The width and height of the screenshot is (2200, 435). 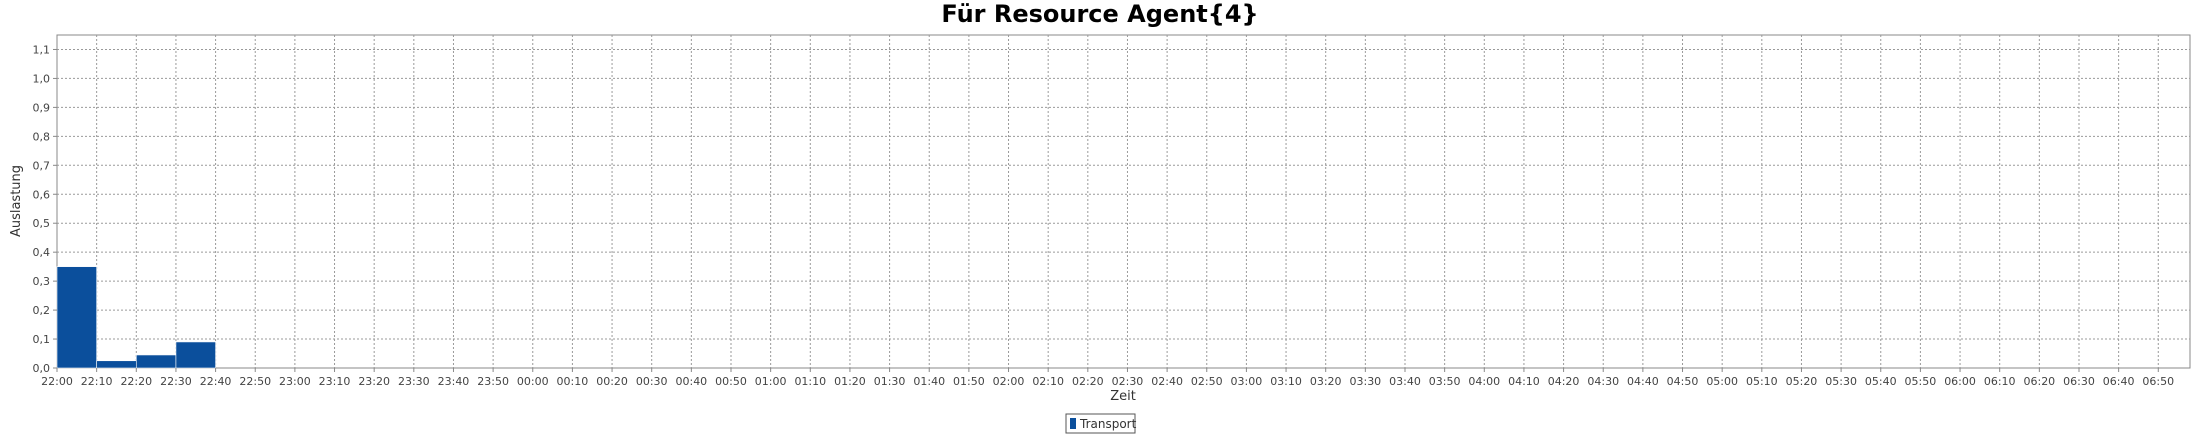 What do you see at coordinates (136, 317) in the screenshot?
I see `bars-layer` at bounding box center [136, 317].